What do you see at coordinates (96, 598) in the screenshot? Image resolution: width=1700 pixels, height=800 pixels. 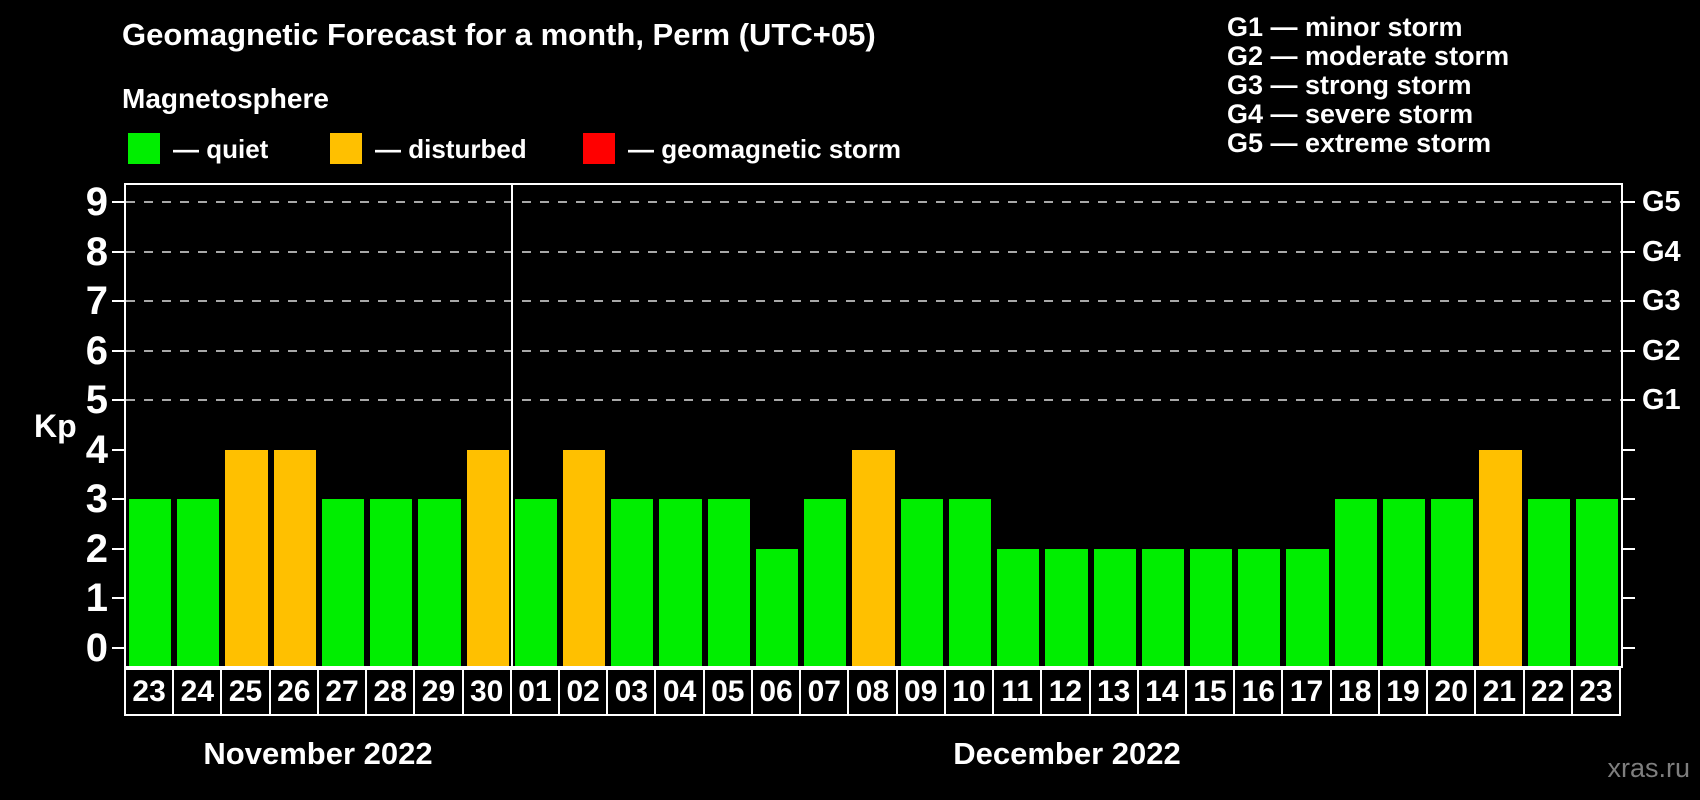 I see `y-axis-label-1: 1` at bounding box center [96, 598].